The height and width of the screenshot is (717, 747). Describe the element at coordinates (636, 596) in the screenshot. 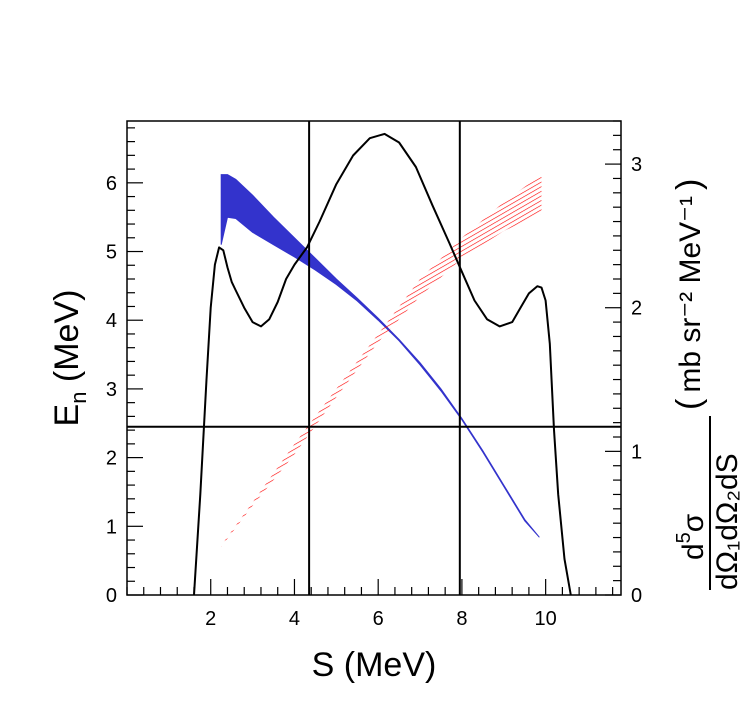

I see `y-right-tick-label: 0` at that location.